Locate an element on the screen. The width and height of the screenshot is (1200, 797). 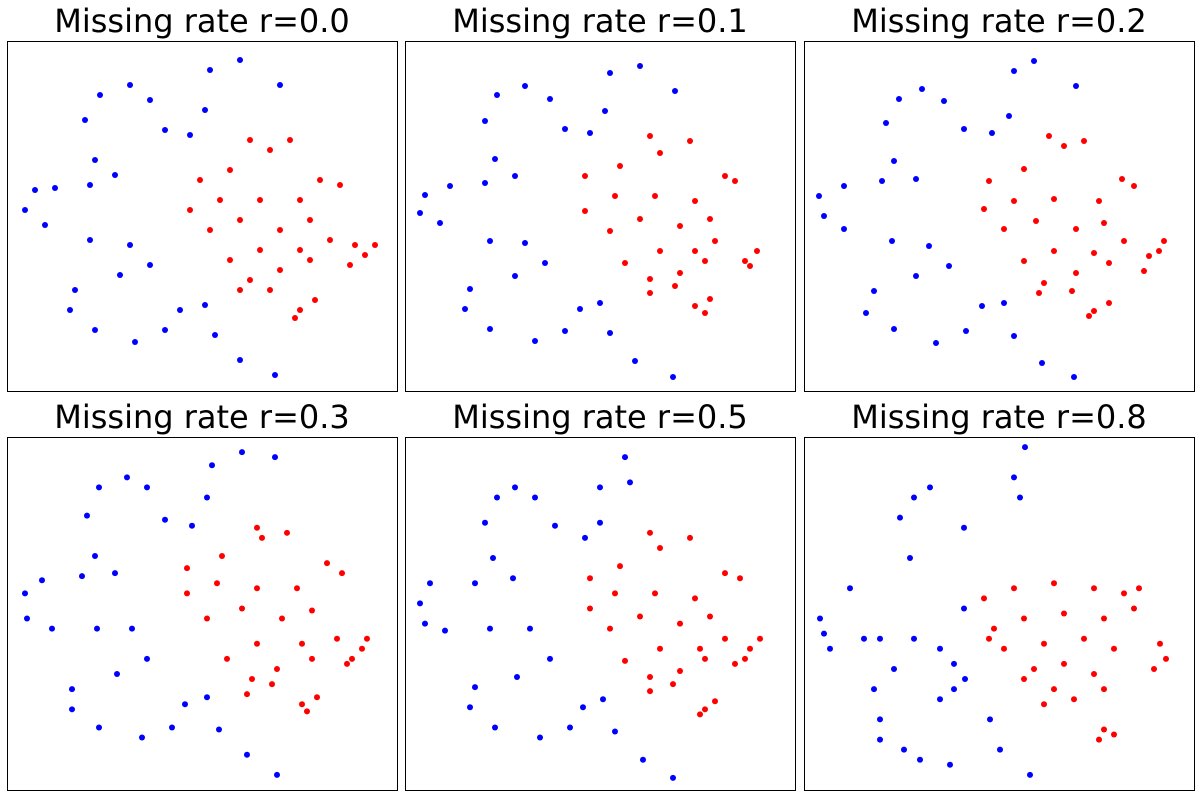
panel-title: Missing rate r=0.2 is located at coordinates (999, 21).